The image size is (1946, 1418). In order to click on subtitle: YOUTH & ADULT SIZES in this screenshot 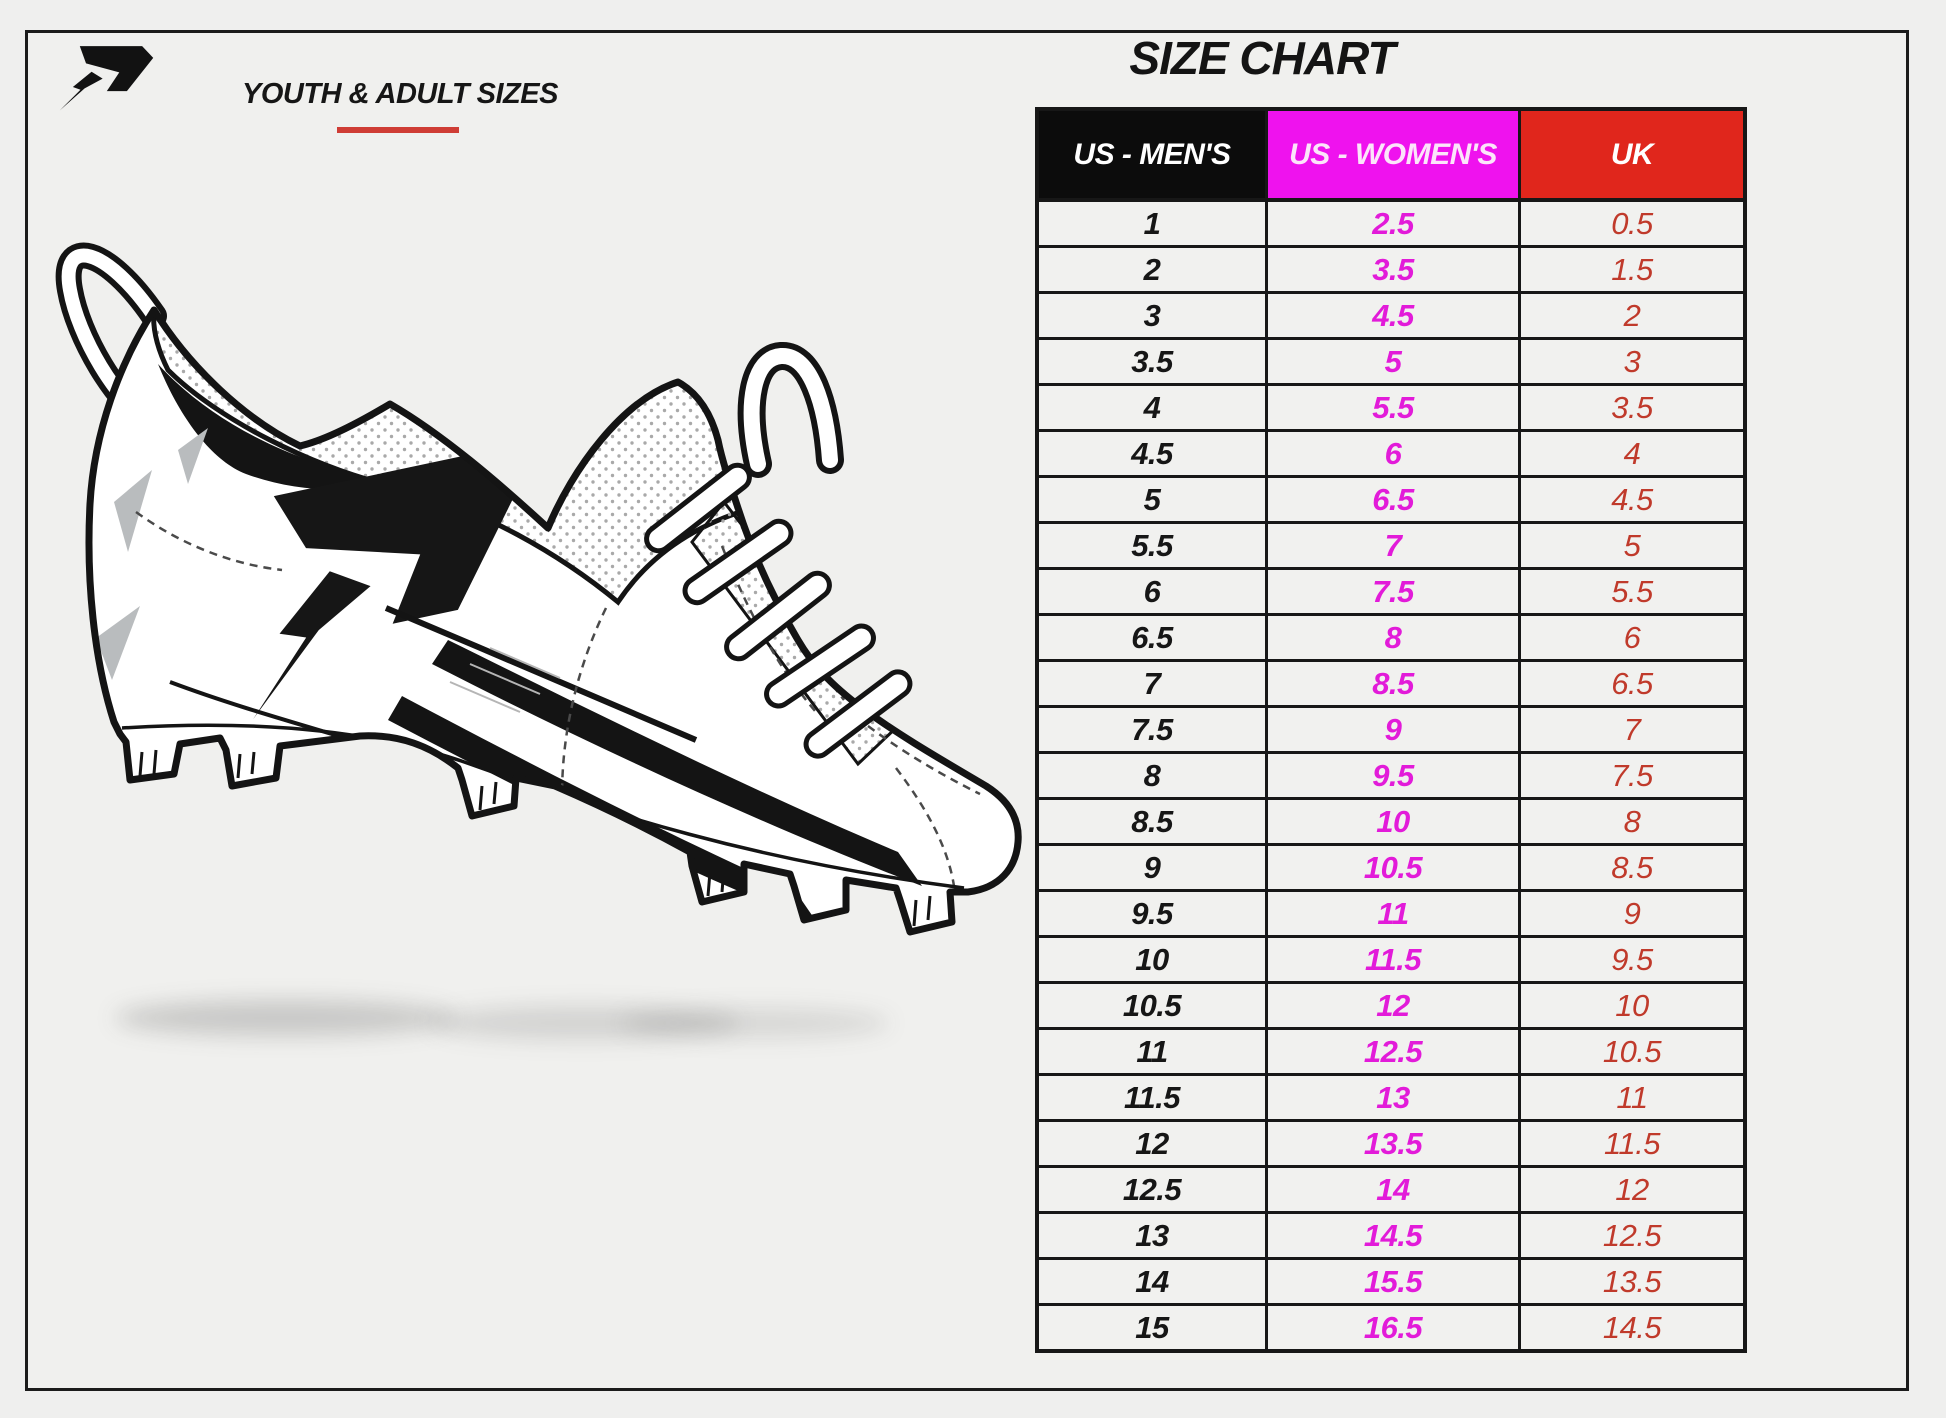, I will do `click(400, 94)`.